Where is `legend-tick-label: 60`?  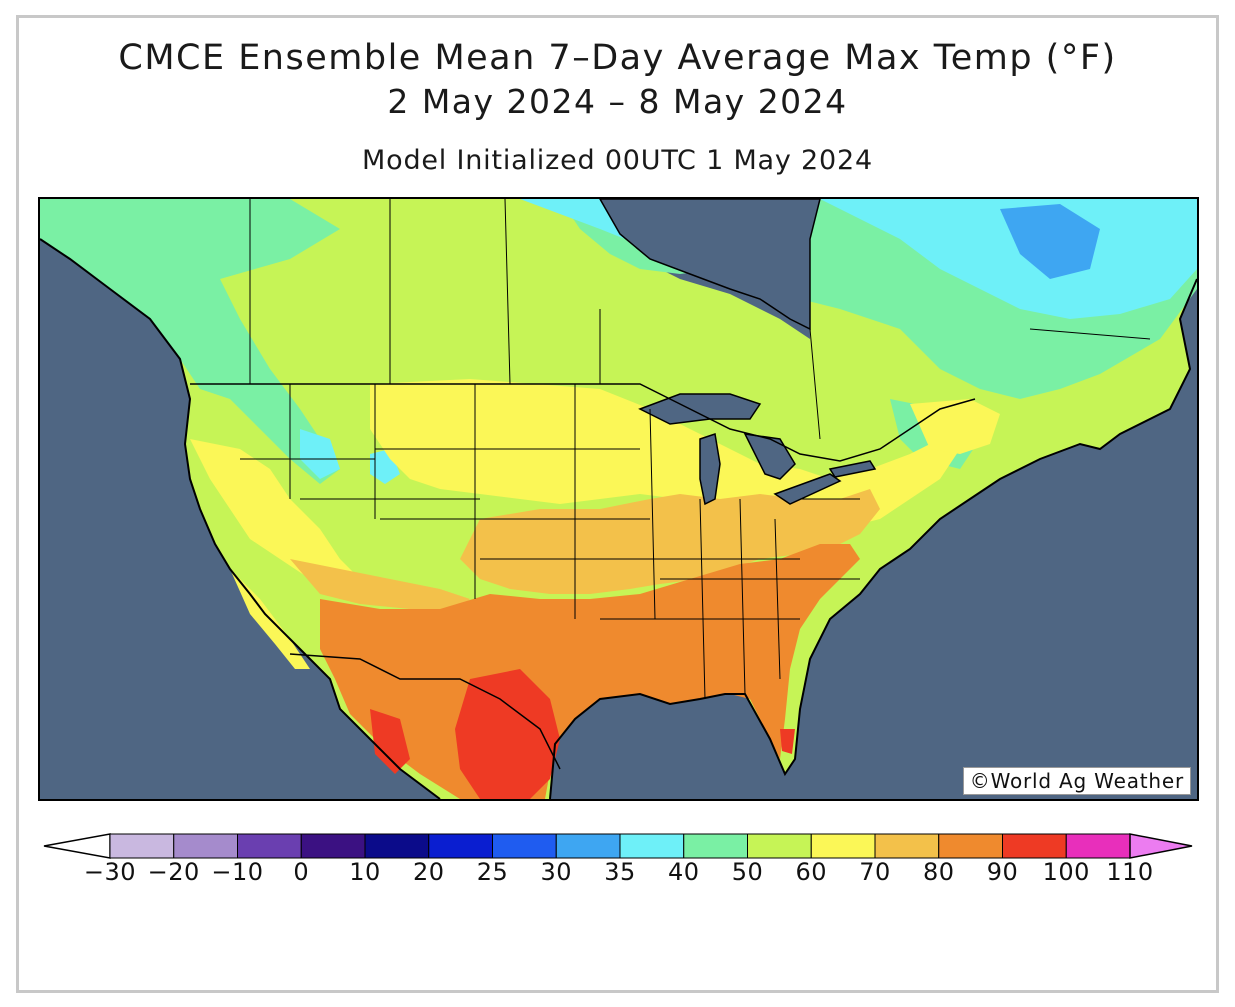 legend-tick-label: 60 is located at coordinates (811, 872).